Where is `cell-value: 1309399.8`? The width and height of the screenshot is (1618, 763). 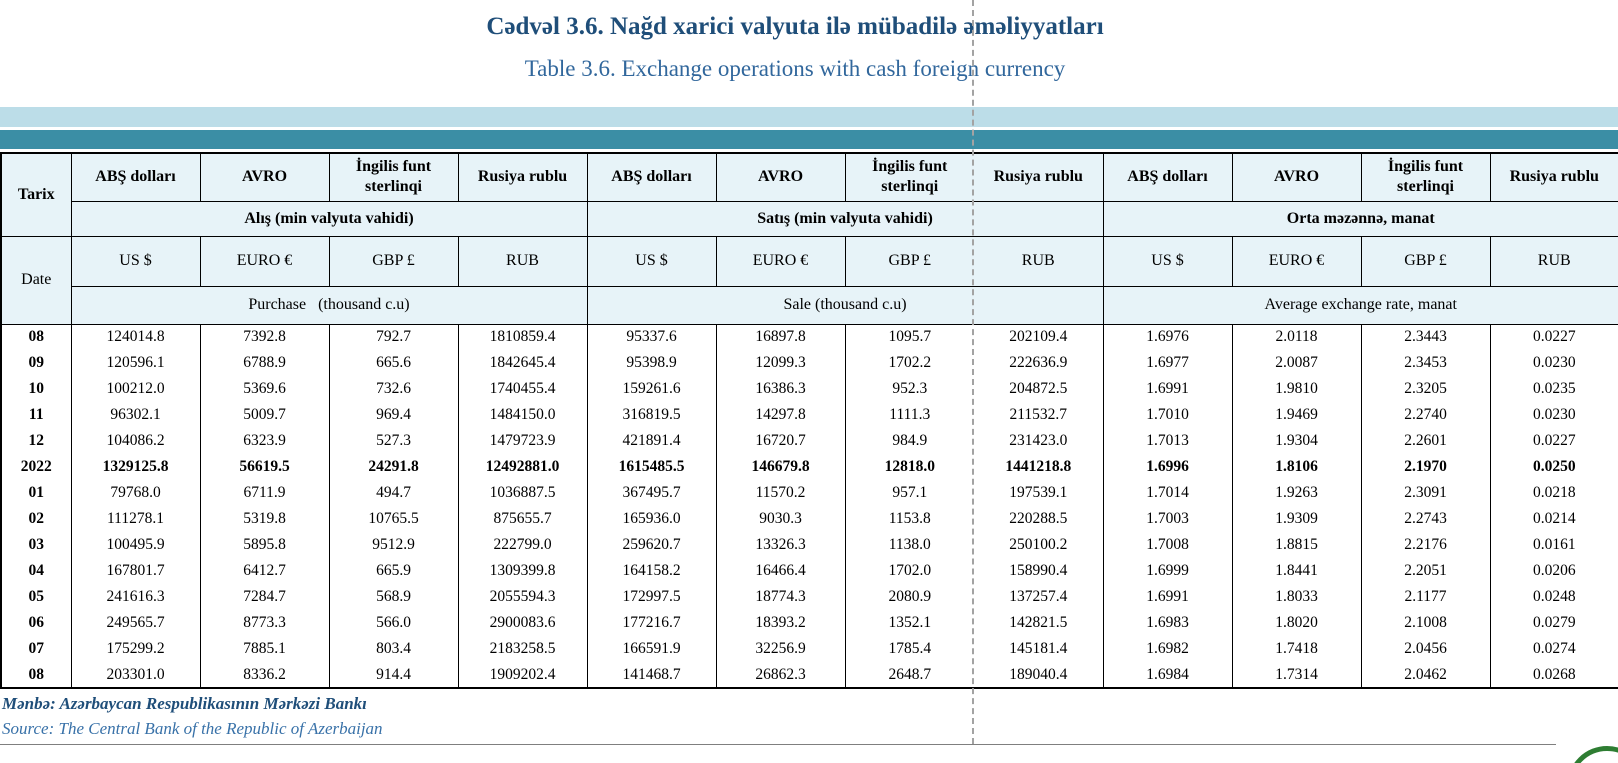 cell-value: 1309399.8 is located at coordinates (522, 571).